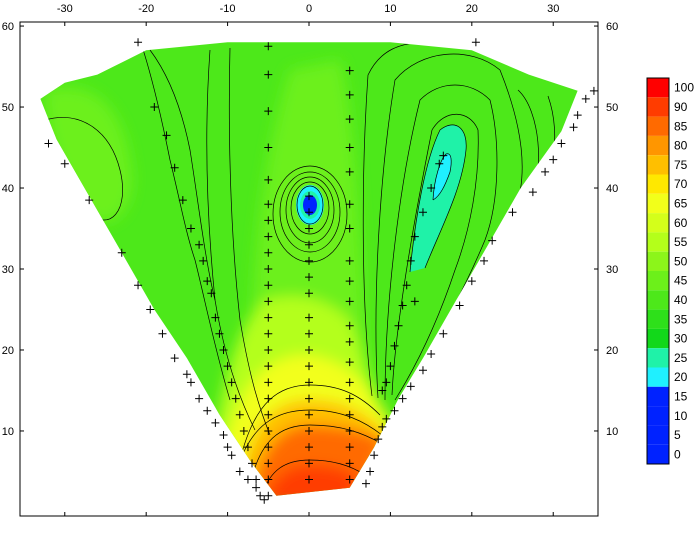 The height and width of the screenshot is (540, 696). I want to click on colorbar-label: 30, so click(681, 339).